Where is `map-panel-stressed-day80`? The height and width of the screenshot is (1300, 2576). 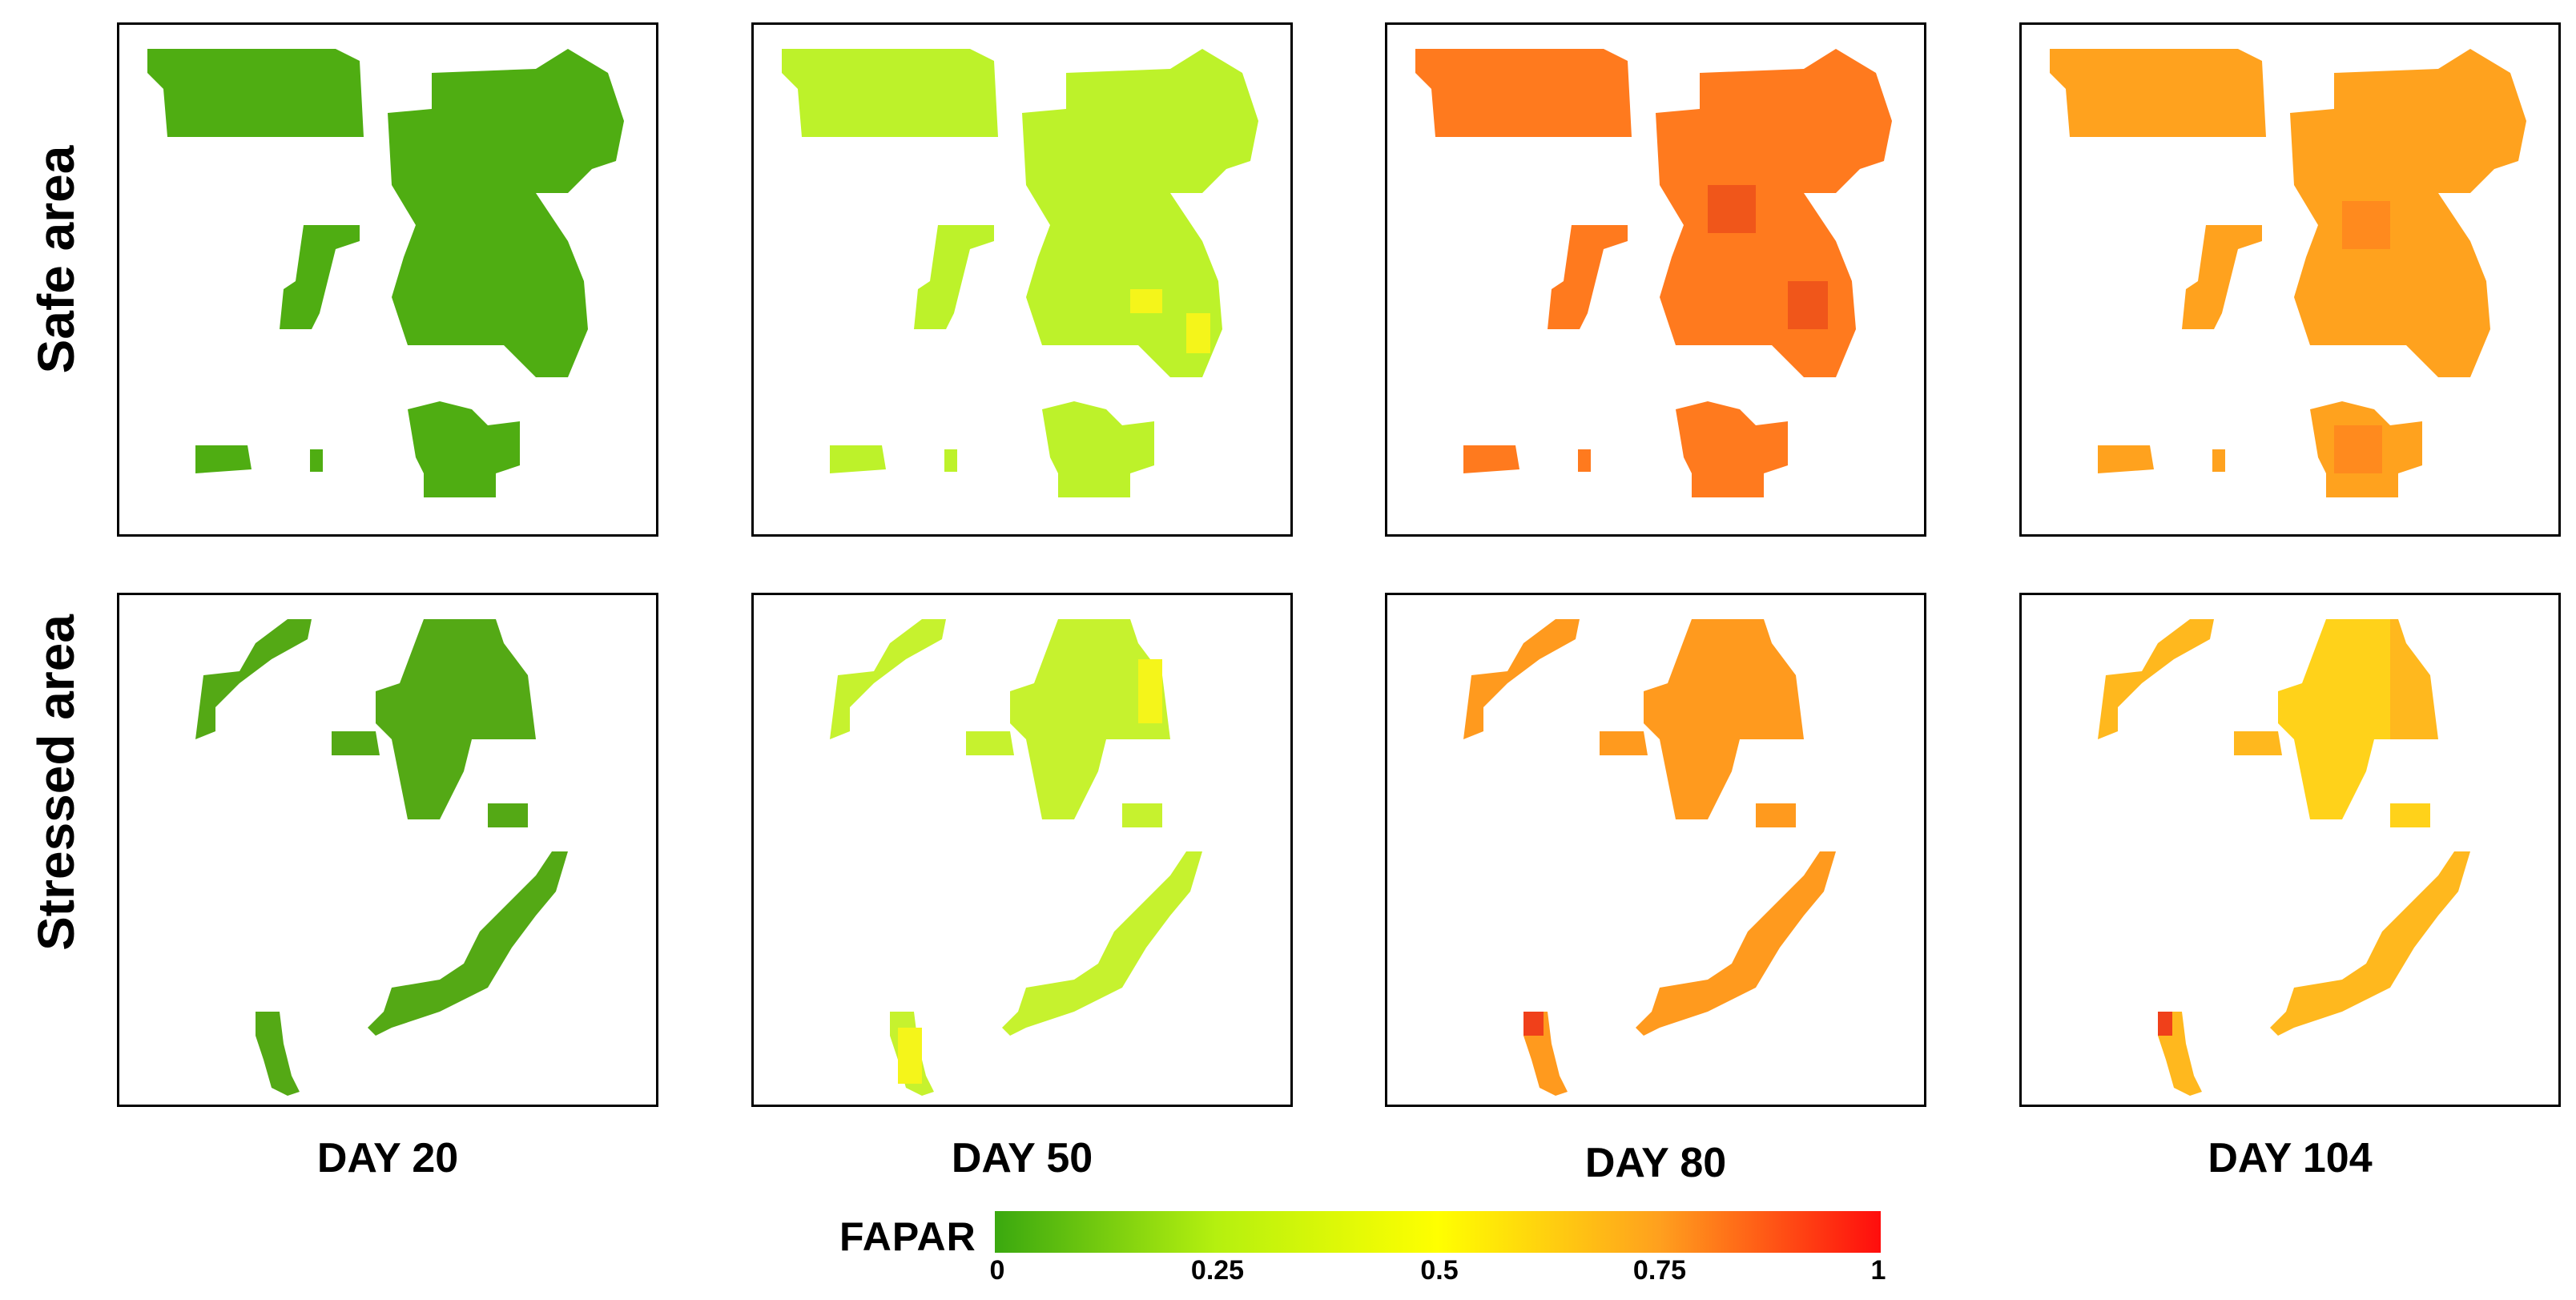 map-panel-stressed-day80 is located at coordinates (1655, 850).